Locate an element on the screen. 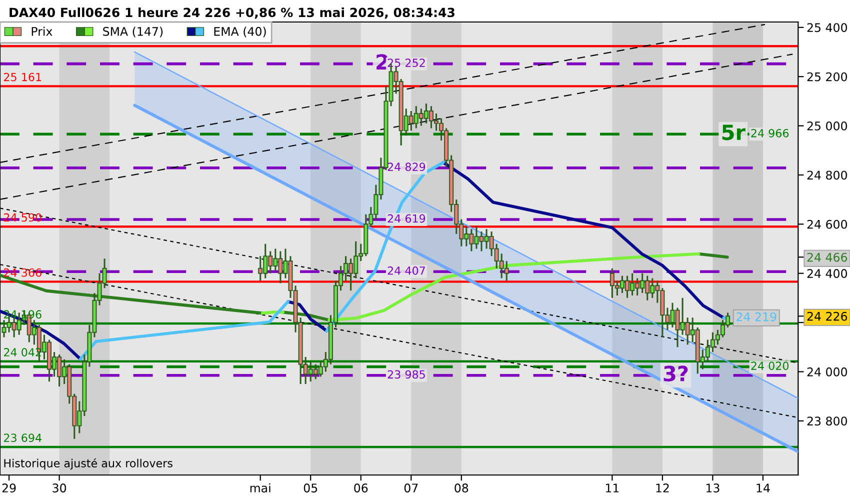 Image resolution: width=850 pixels, height=500 pixels. y-tick-label: 25 000 is located at coordinates (827, 126).